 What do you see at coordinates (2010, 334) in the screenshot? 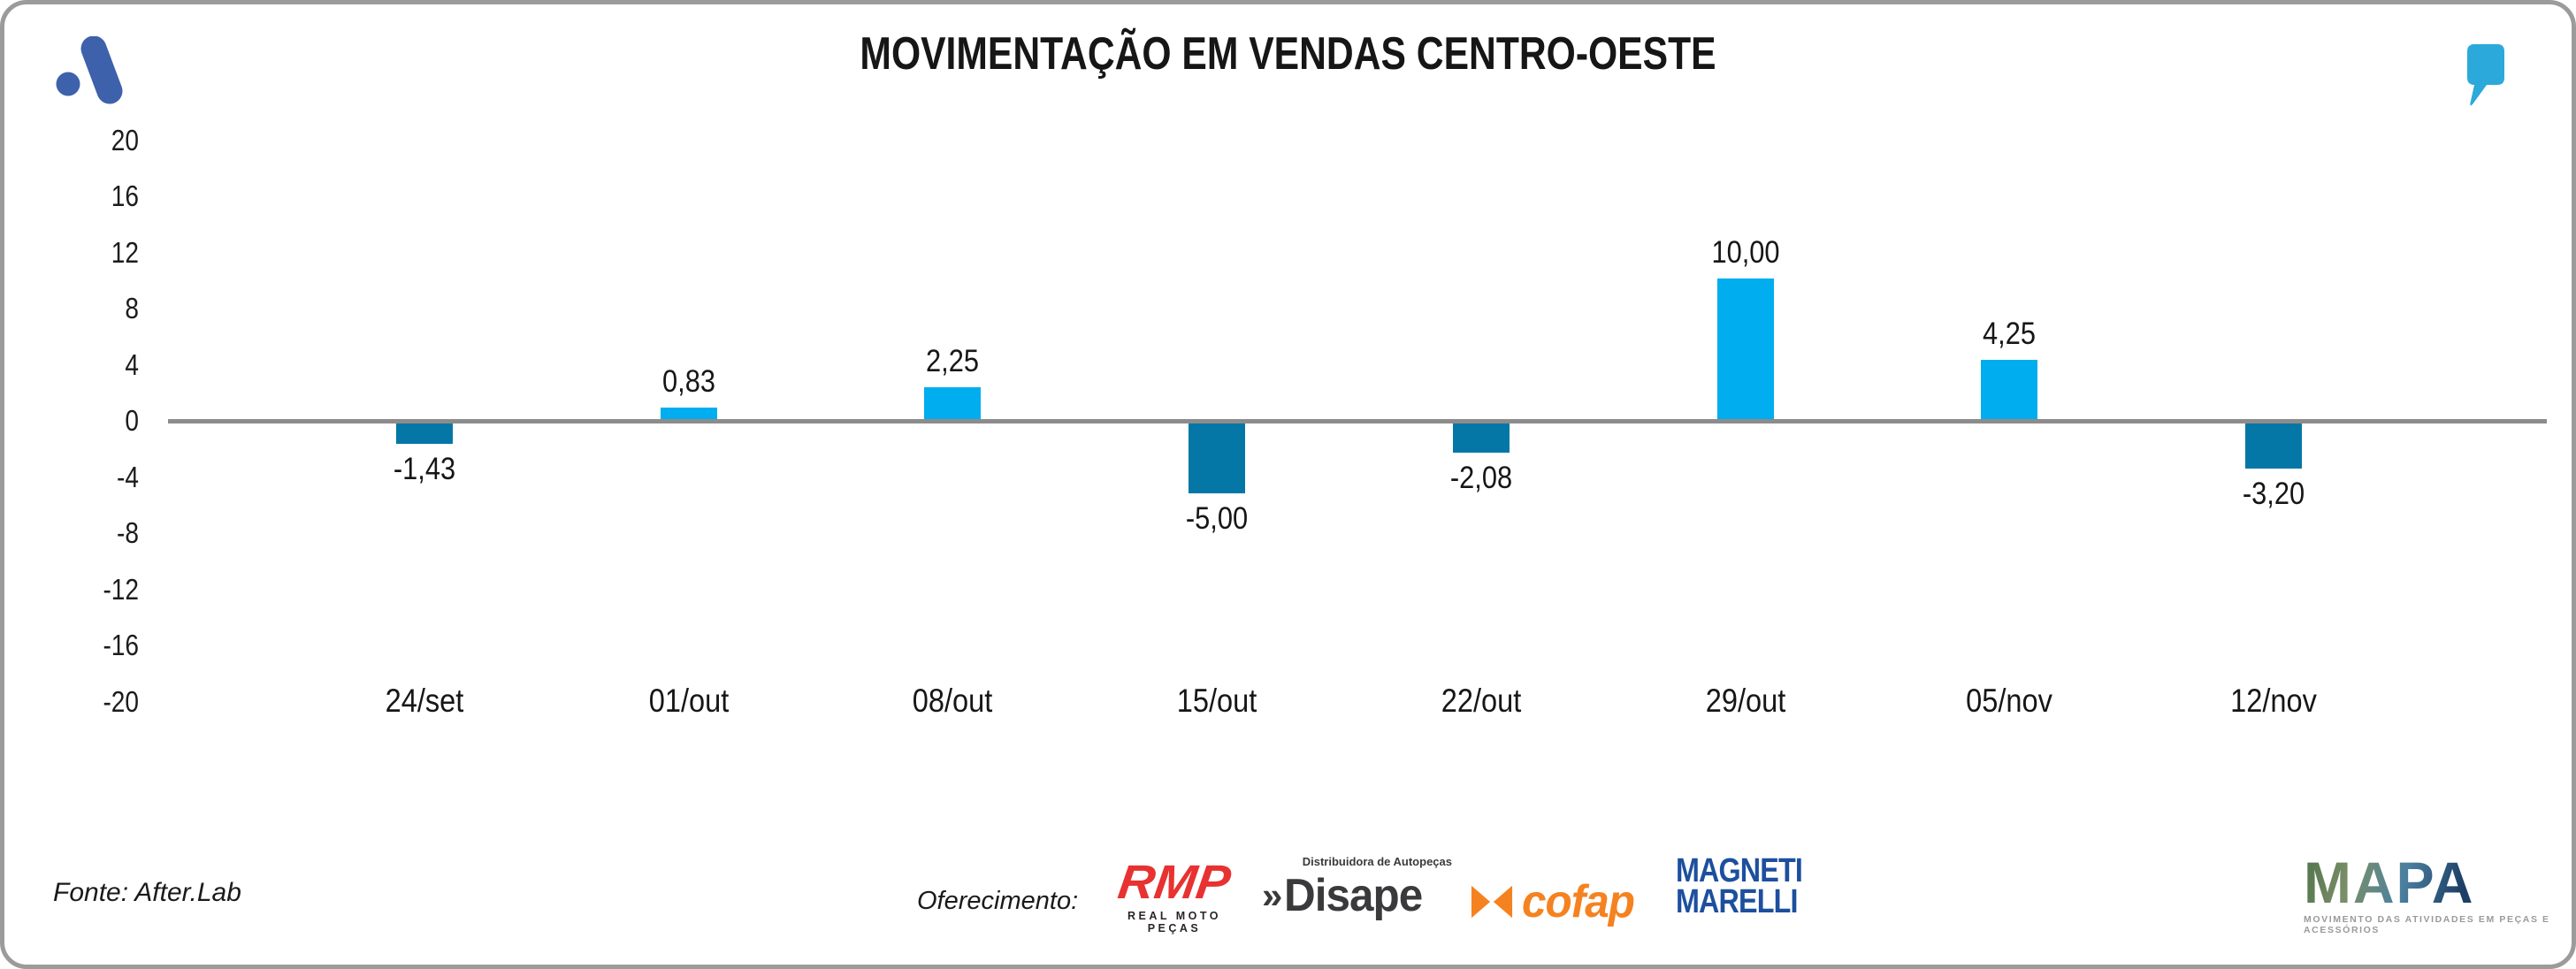
I see `bar-value-label: 4,25` at bounding box center [2010, 334].